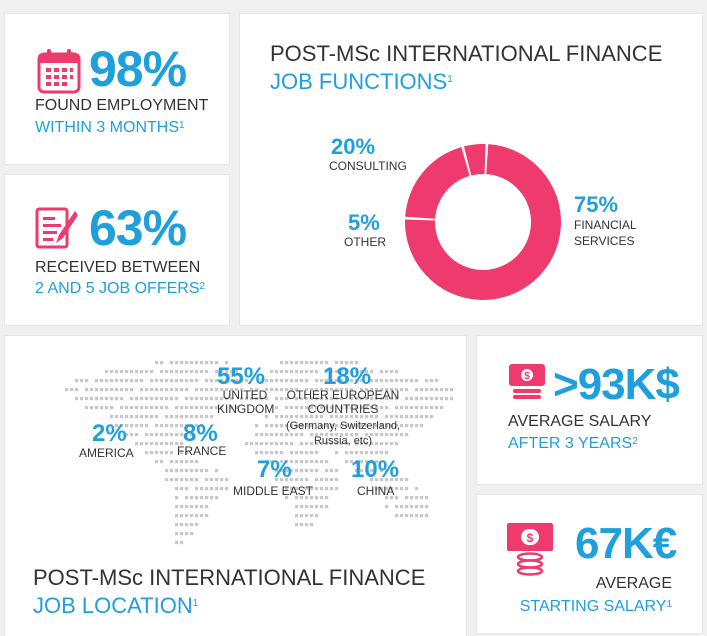  Describe the element at coordinates (573, 443) in the screenshot. I see `salary-after-label-2: AFTER 3 YEARS2` at that location.